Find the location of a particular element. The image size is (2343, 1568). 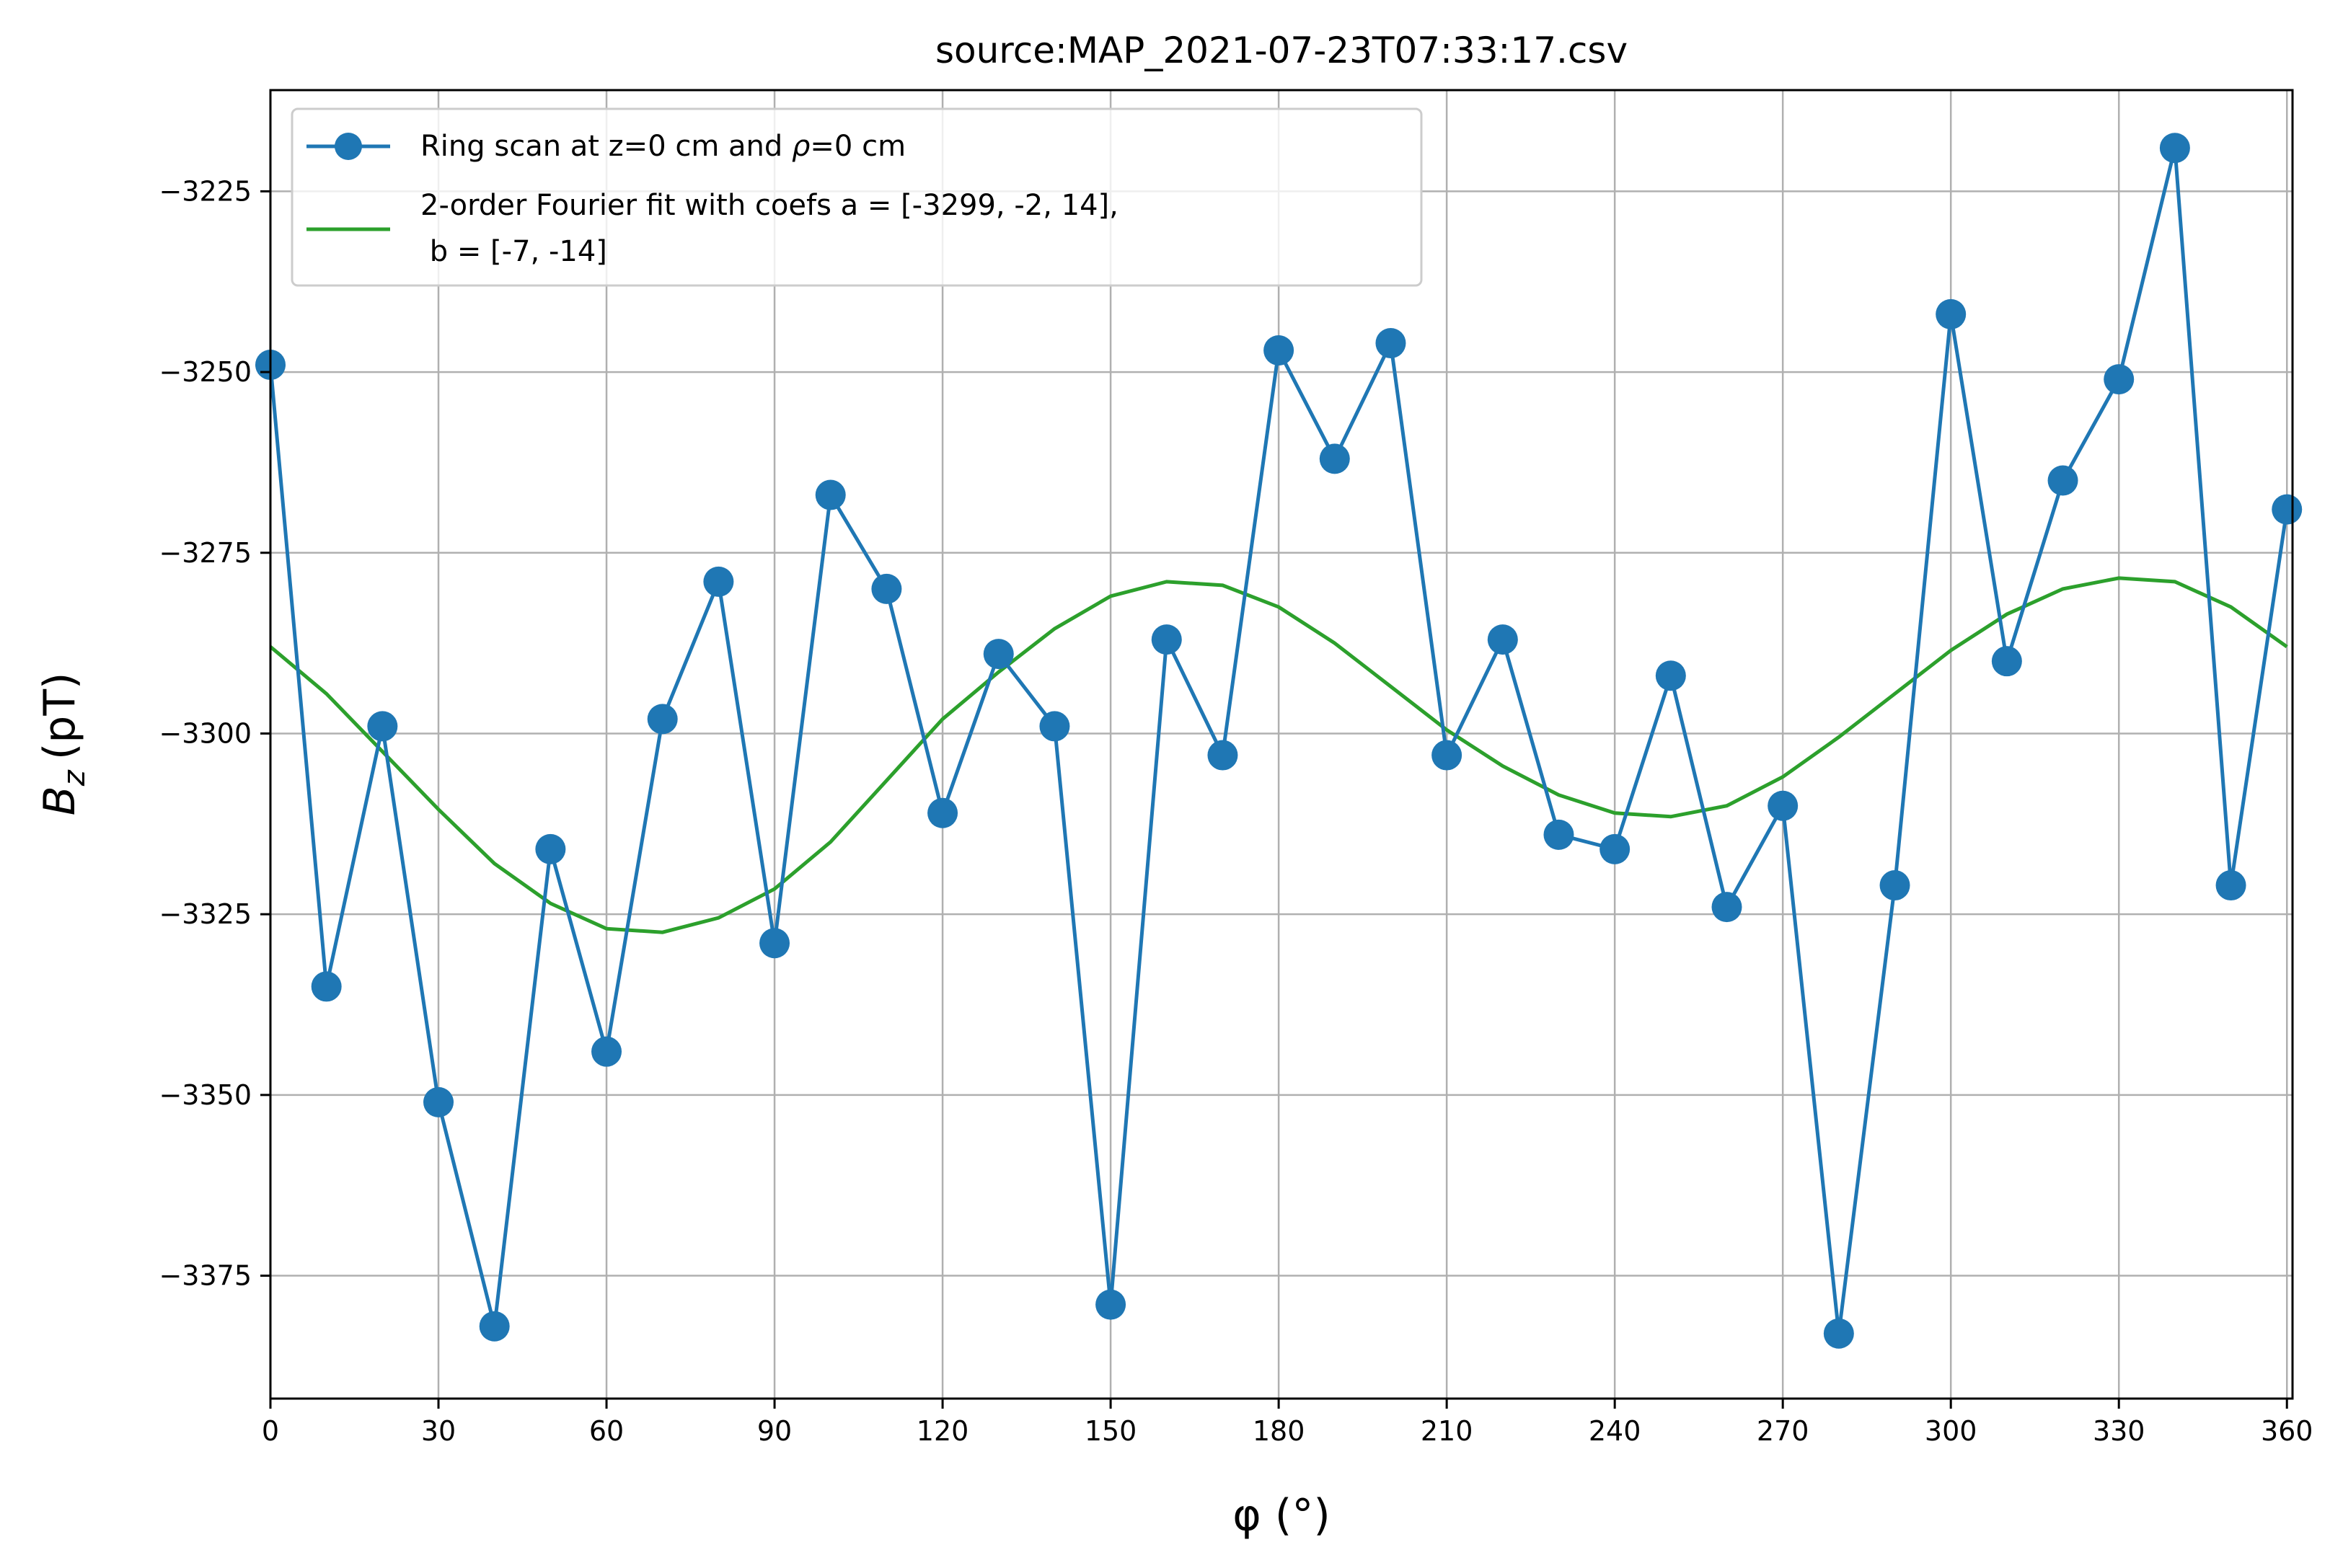

y-tick-label: −3375 is located at coordinates (205, 1276).